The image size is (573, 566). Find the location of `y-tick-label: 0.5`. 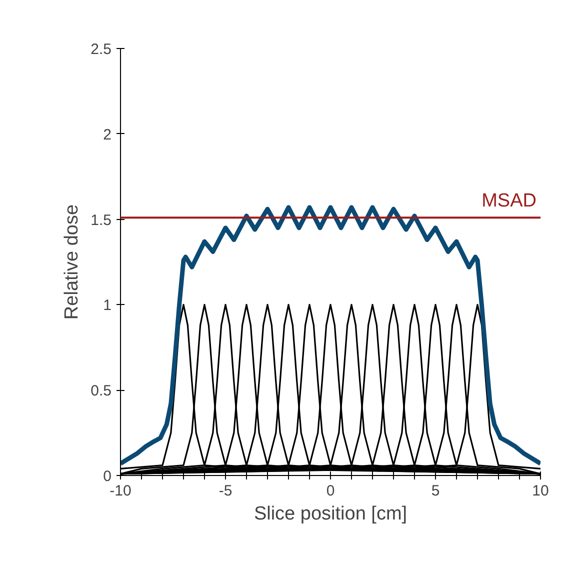

y-tick-label: 0.5 is located at coordinates (101, 391).